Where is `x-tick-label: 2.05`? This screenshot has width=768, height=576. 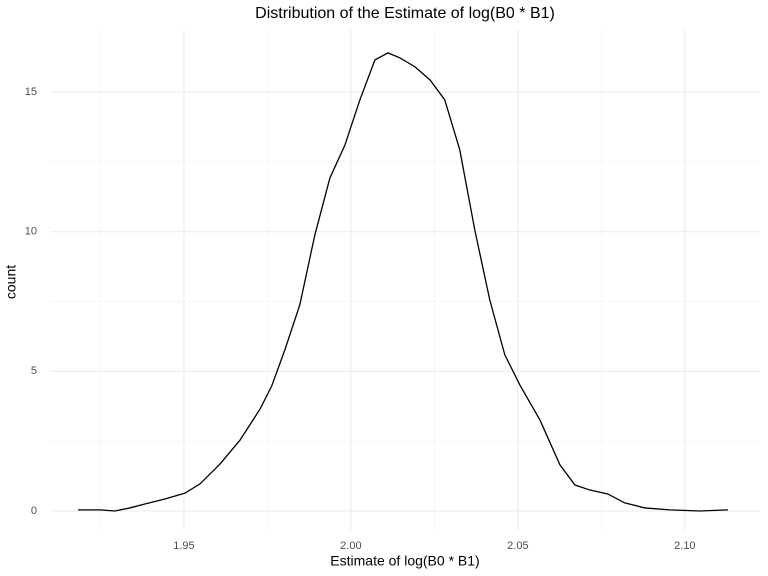
x-tick-label: 2.05 is located at coordinates (517, 546).